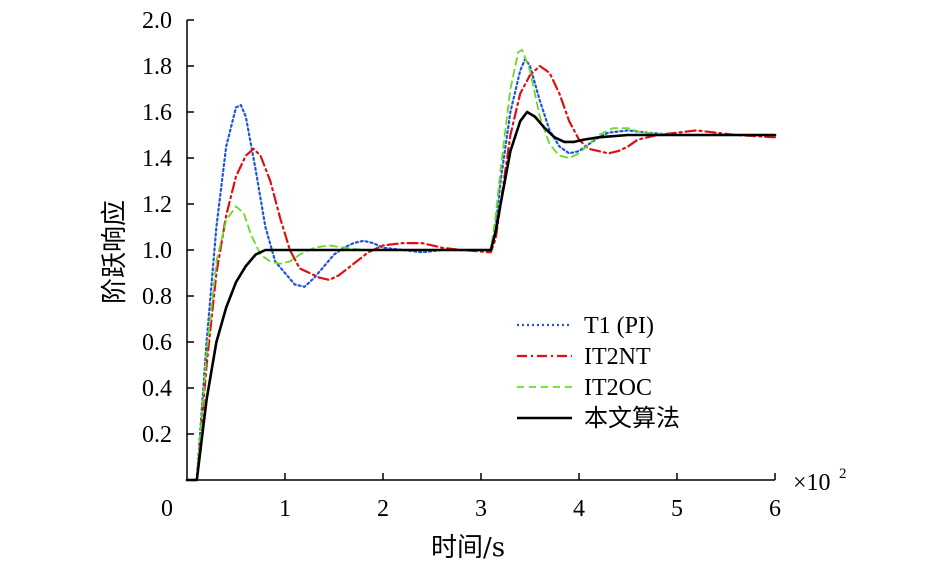 This screenshot has height=567, width=945. Describe the element at coordinates (157, 113) in the screenshot. I see `y-tick-label: 1.6` at that location.